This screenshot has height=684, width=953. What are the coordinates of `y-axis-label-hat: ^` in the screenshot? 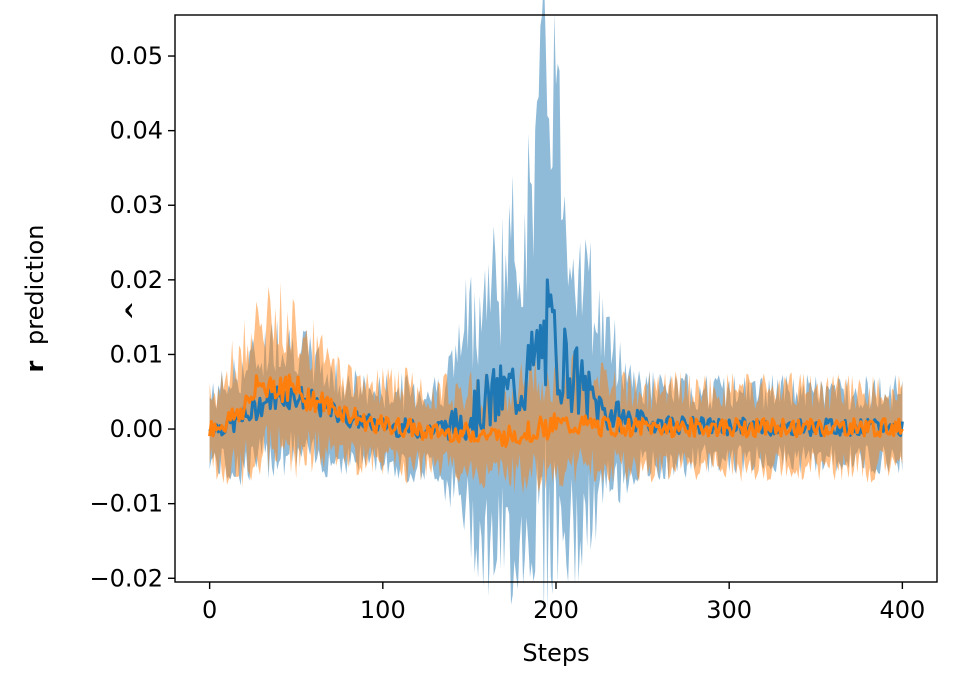 It's located at (135, 310).